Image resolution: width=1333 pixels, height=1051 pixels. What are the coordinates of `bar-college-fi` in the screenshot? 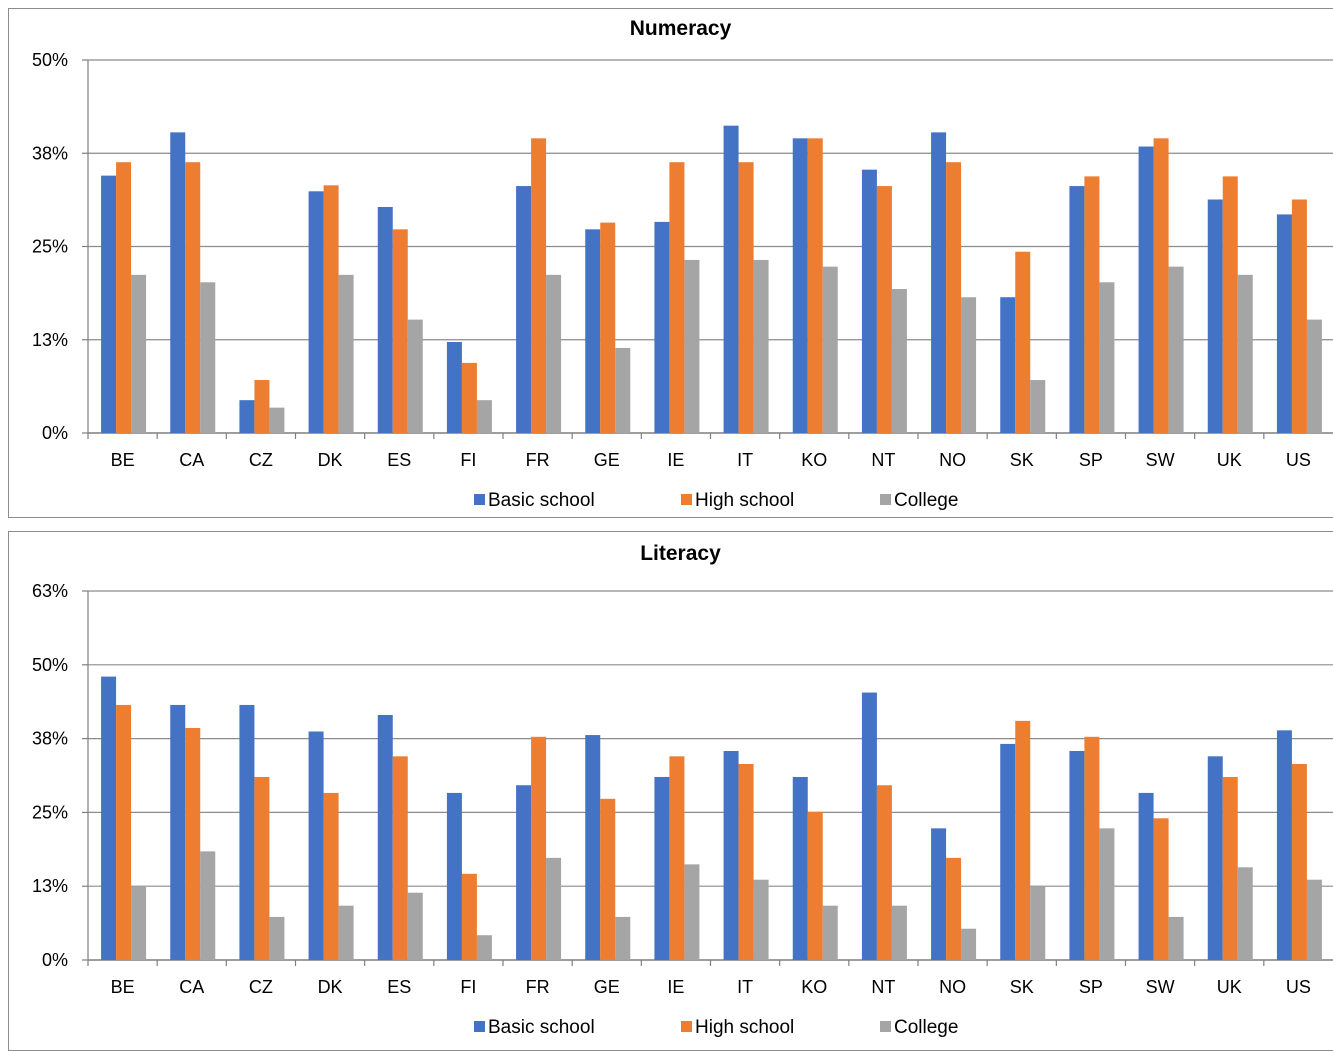 It's located at (484, 416).